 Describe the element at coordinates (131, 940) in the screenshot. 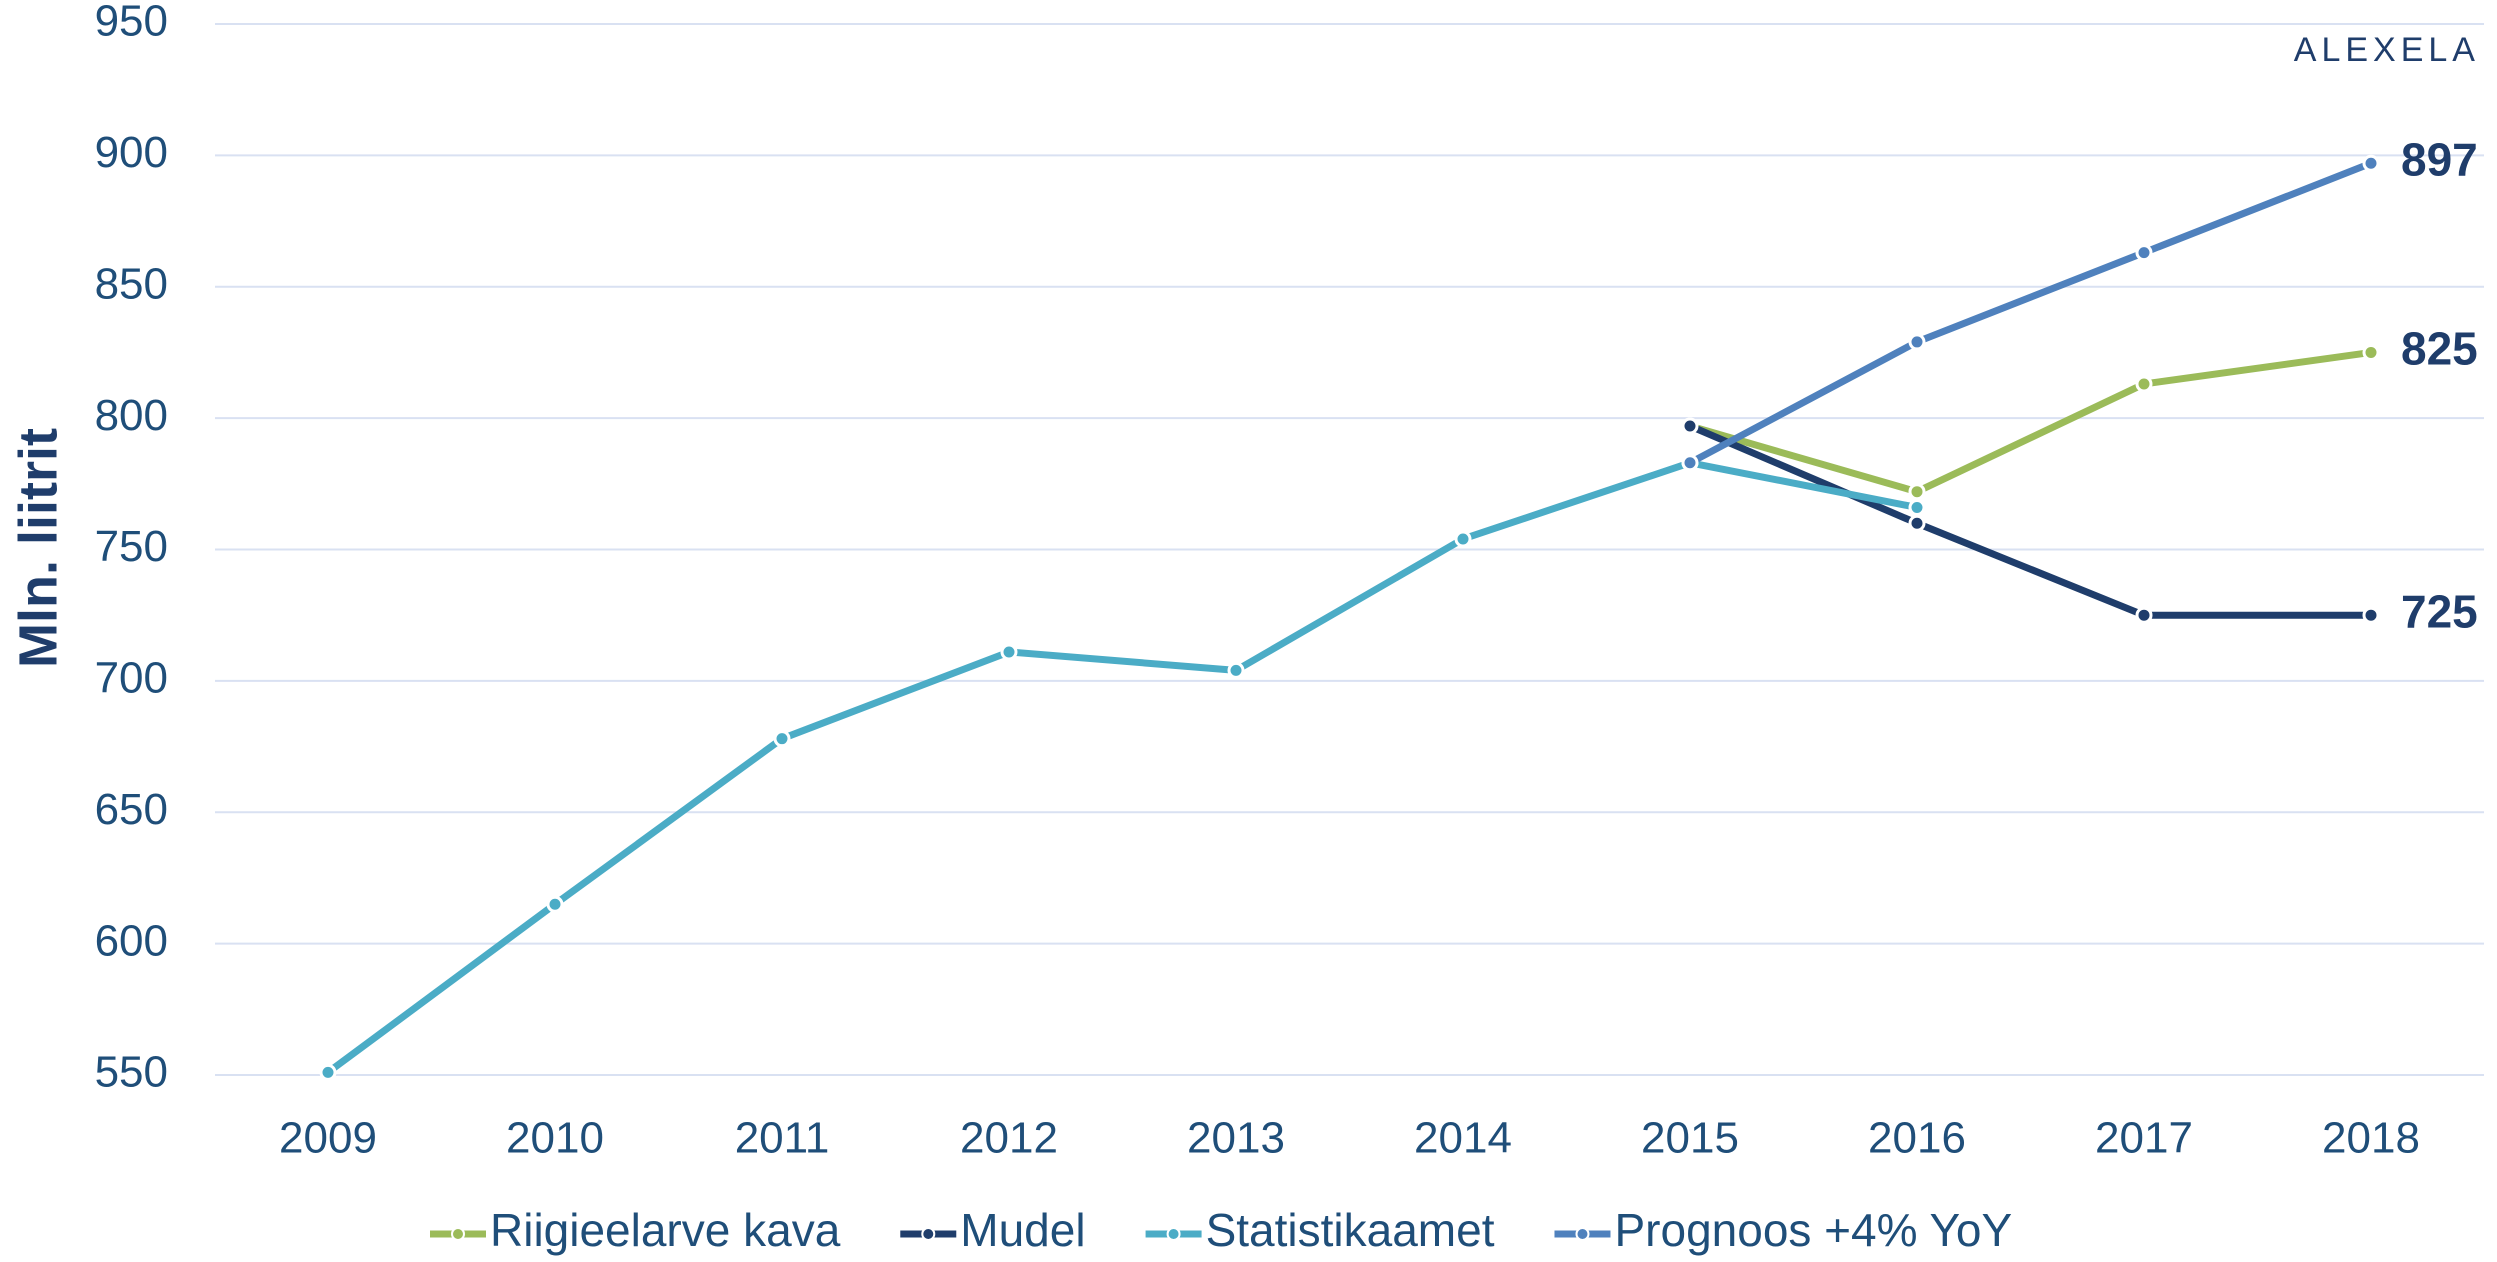

I see `y-tick-label: 600` at that location.